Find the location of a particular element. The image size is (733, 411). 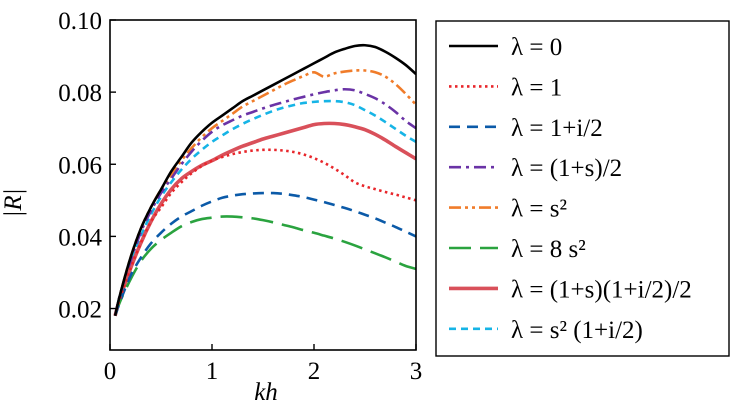

legend-label-6: λ = 8 s² is located at coordinates (548, 249).